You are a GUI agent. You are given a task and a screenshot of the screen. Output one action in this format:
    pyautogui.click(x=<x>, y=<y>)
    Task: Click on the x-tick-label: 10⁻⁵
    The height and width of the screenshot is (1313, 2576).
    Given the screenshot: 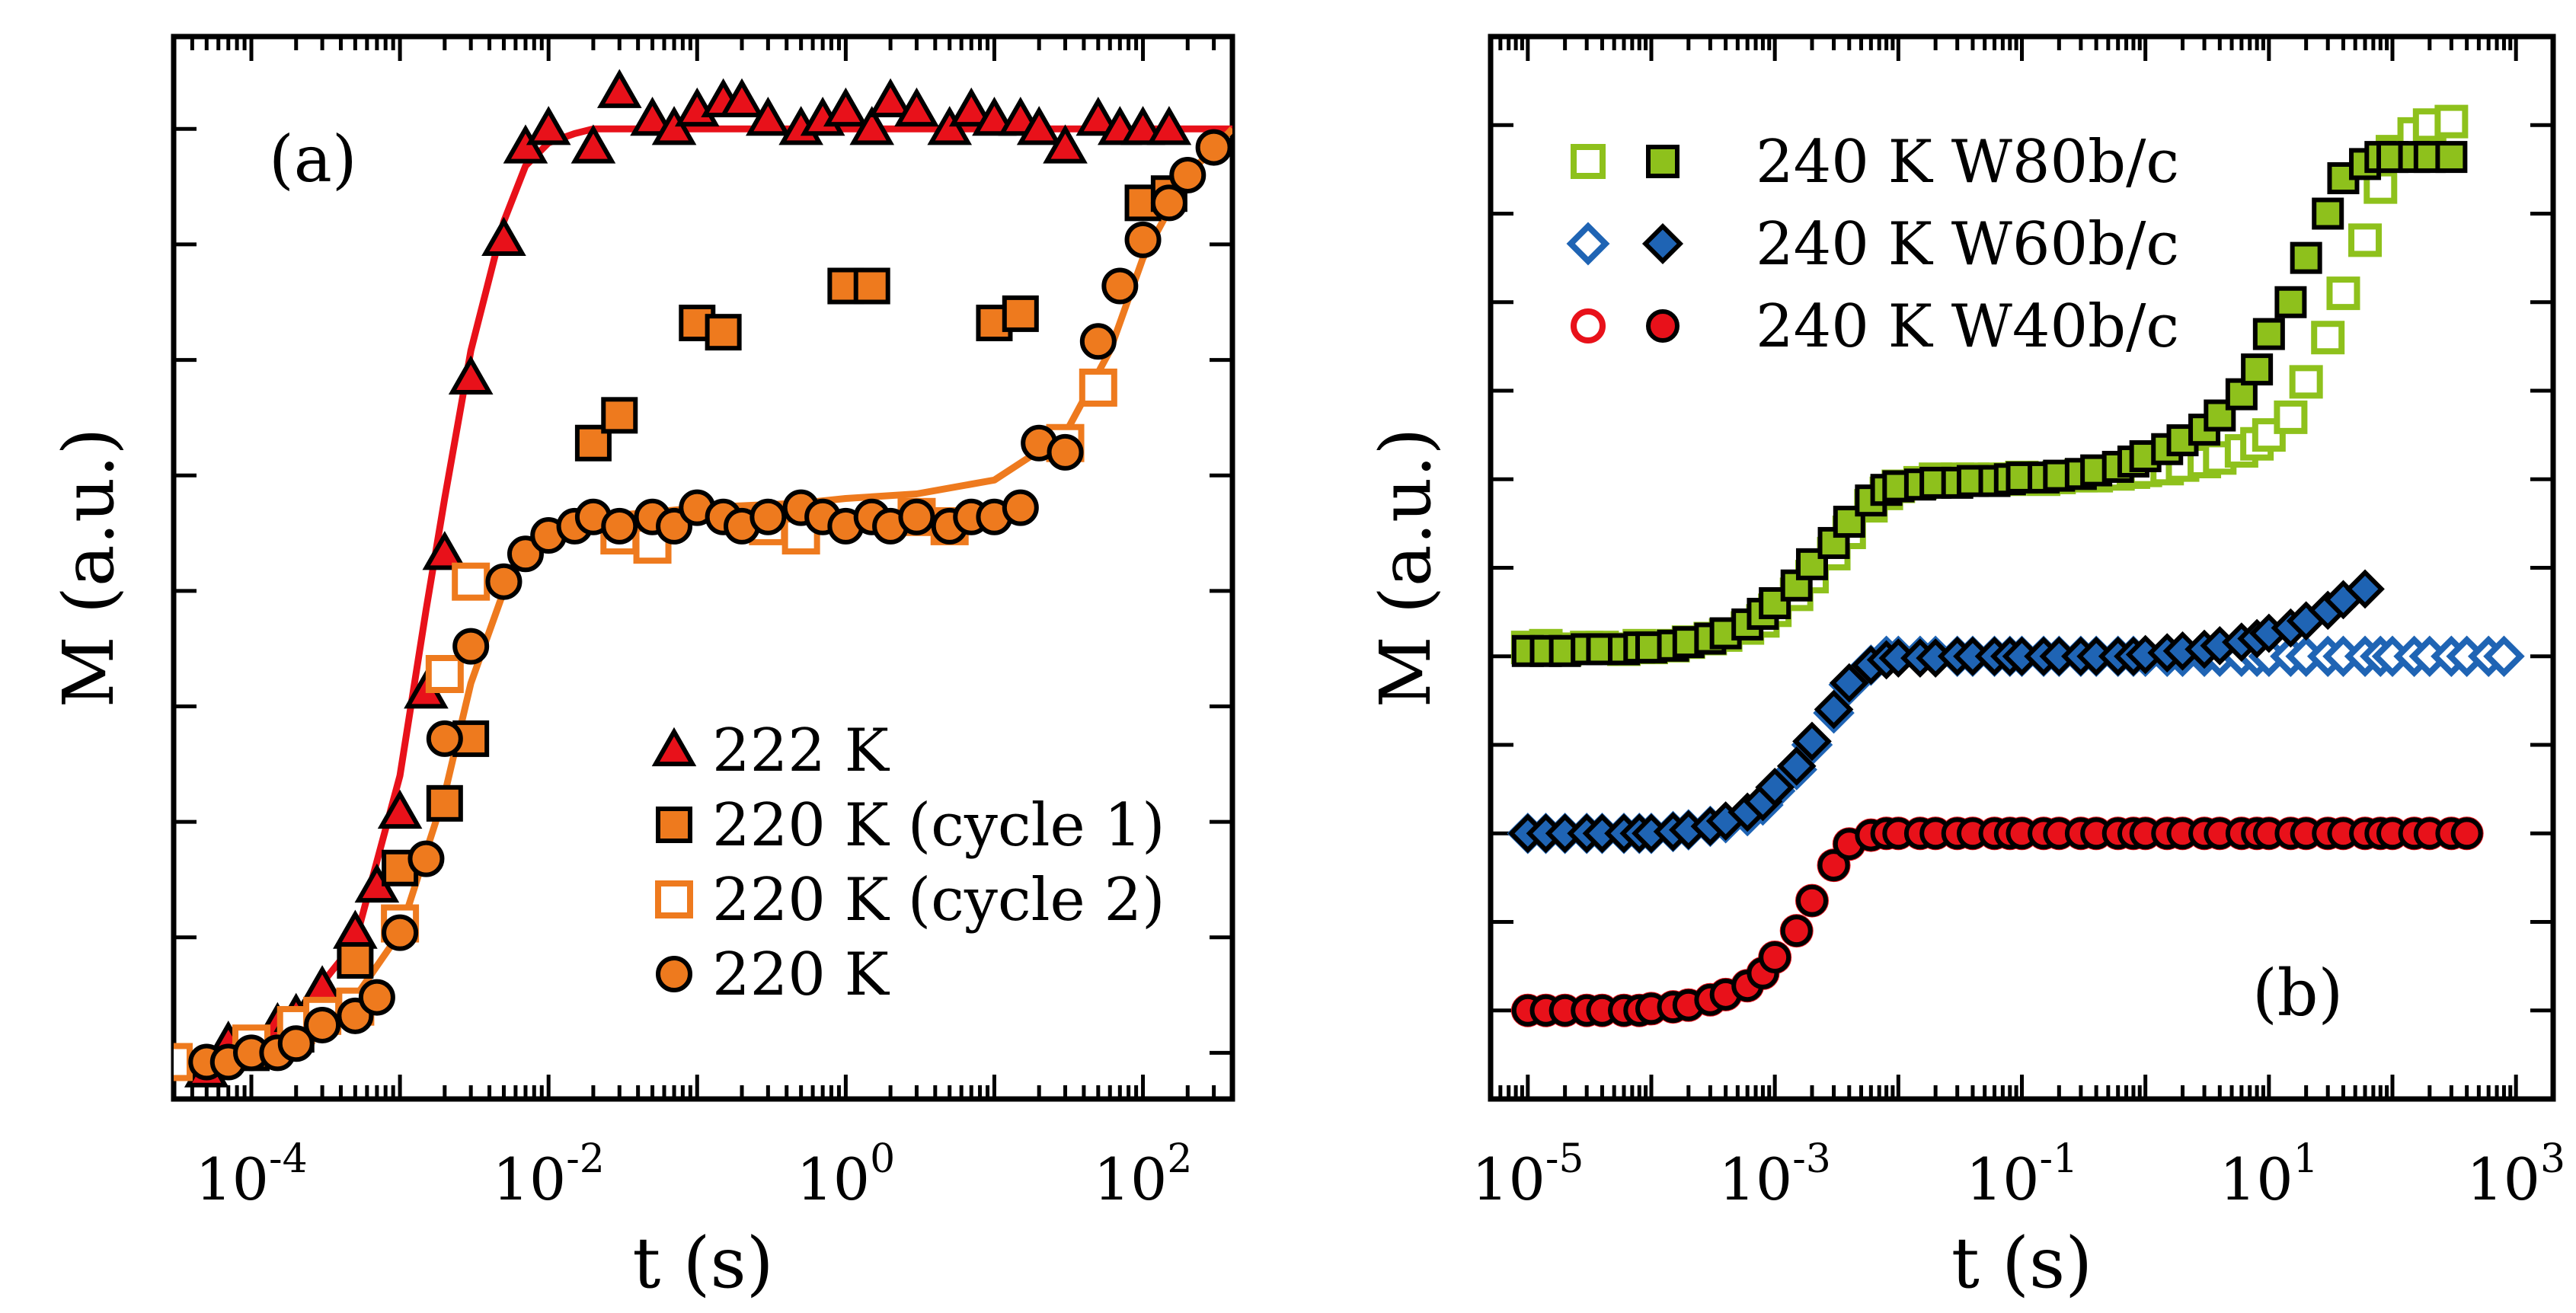 What is the action you would take?
    pyautogui.click(x=1528, y=1174)
    